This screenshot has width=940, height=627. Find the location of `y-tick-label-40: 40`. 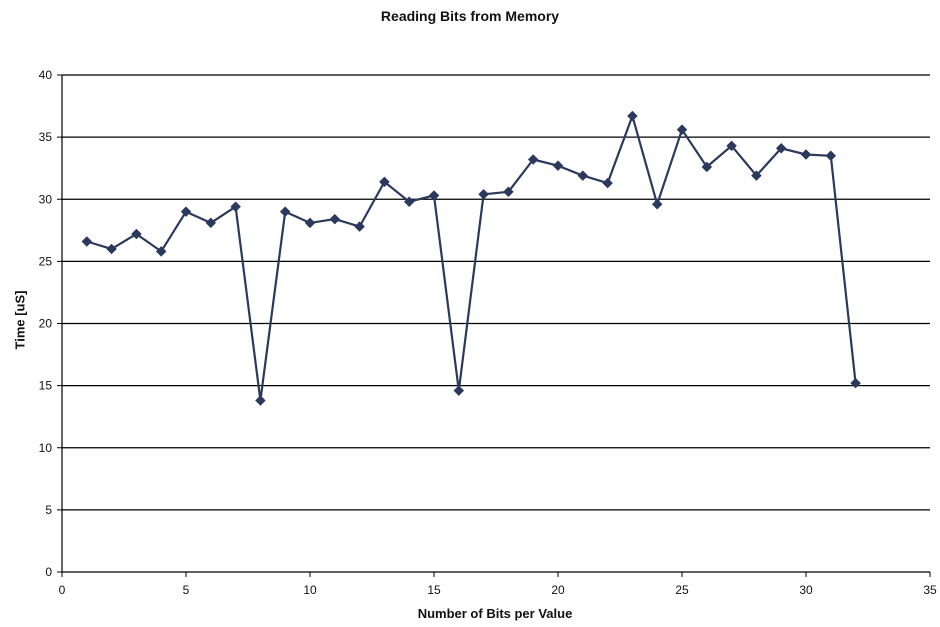

y-tick-label-40: 40 is located at coordinates (46, 75).